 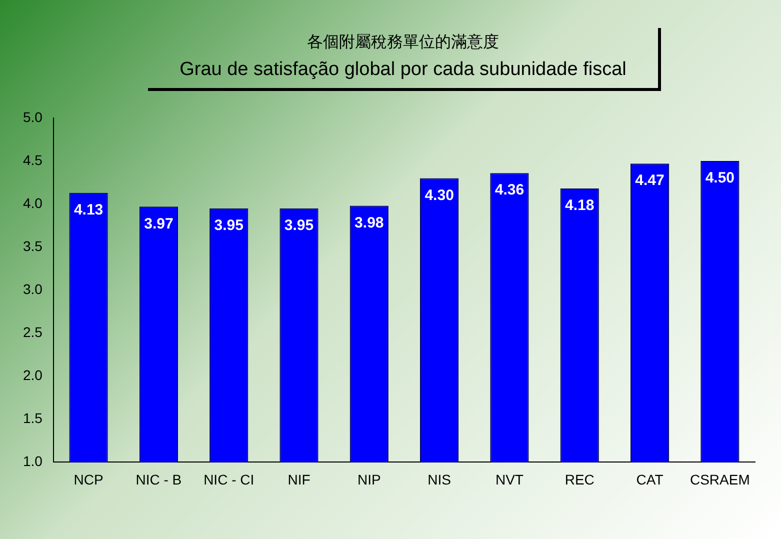 What do you see at coordinates (159, 223) in the screenshot?
I see `data-label: 3.97` at bounding box center [159, 223].